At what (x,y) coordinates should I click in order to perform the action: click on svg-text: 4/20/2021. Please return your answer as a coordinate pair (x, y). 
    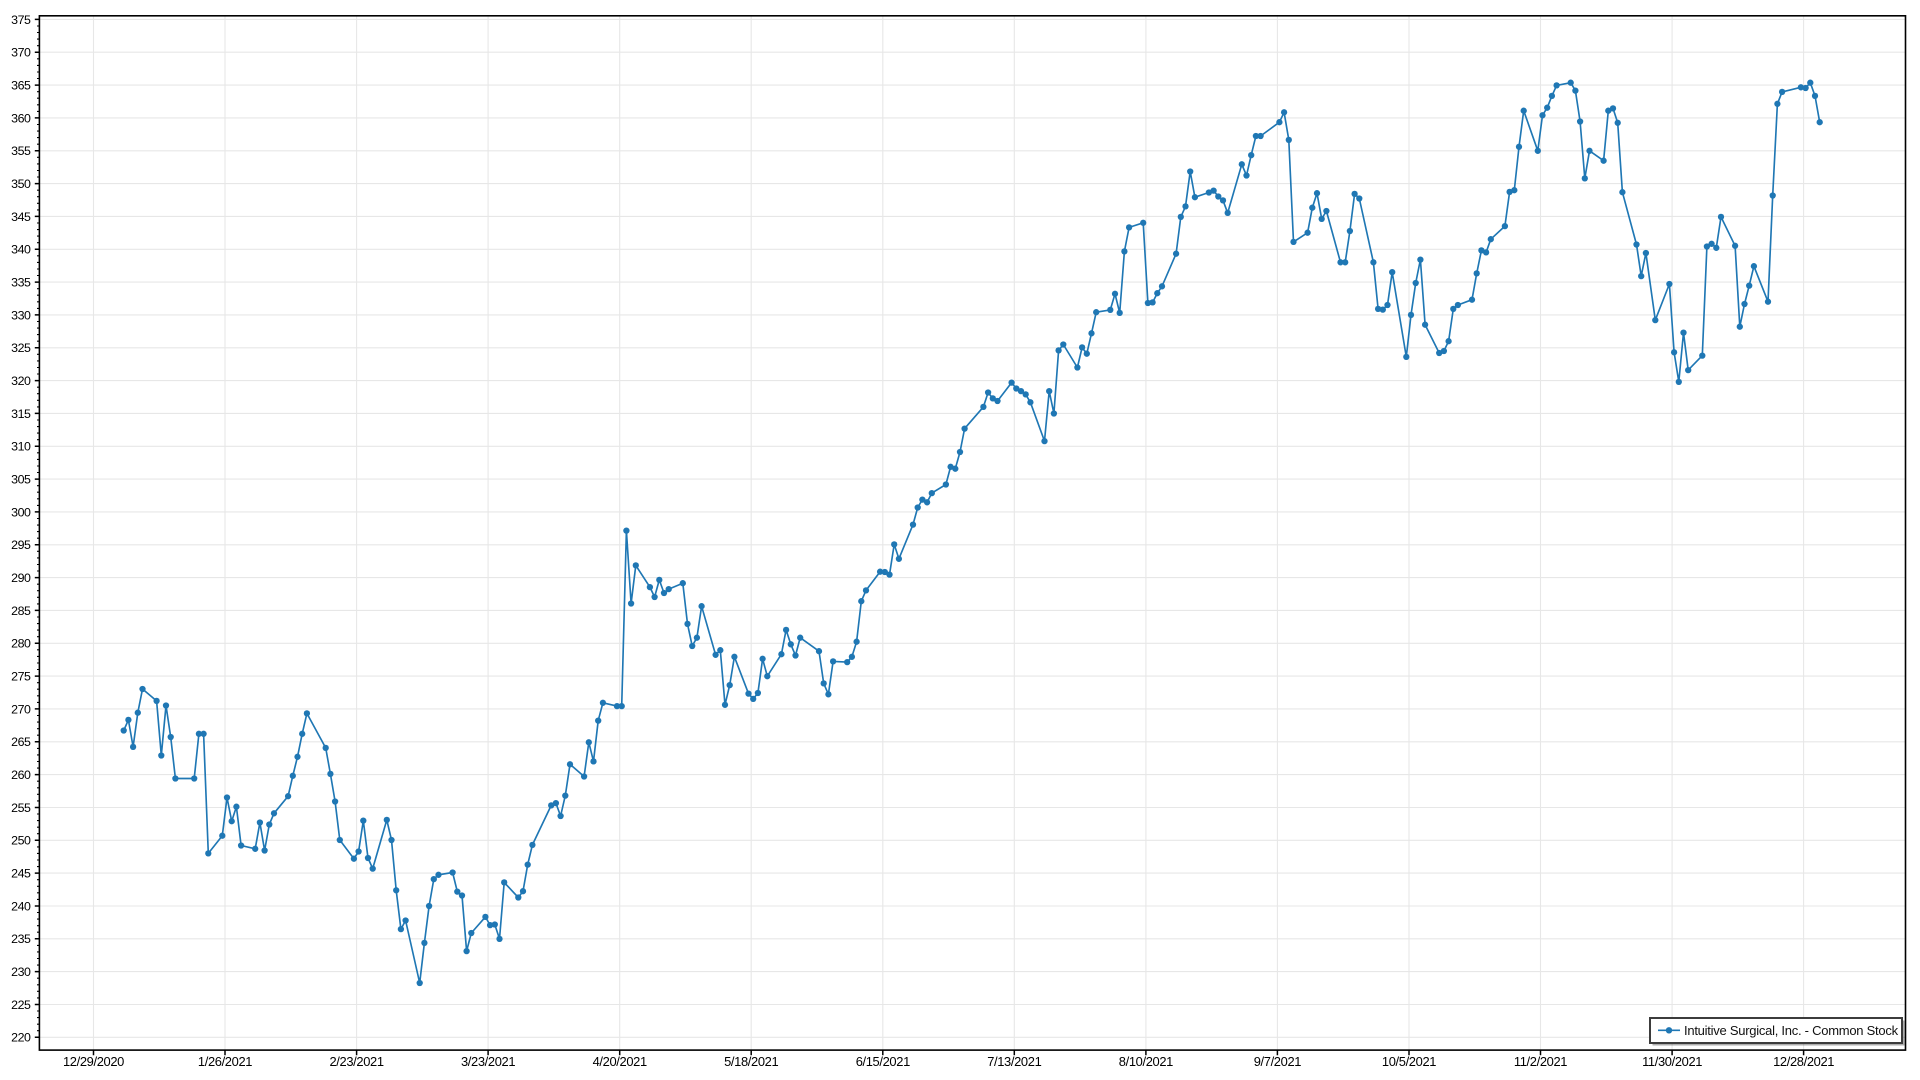
    Looking at the image, I should click on (620, 1061).